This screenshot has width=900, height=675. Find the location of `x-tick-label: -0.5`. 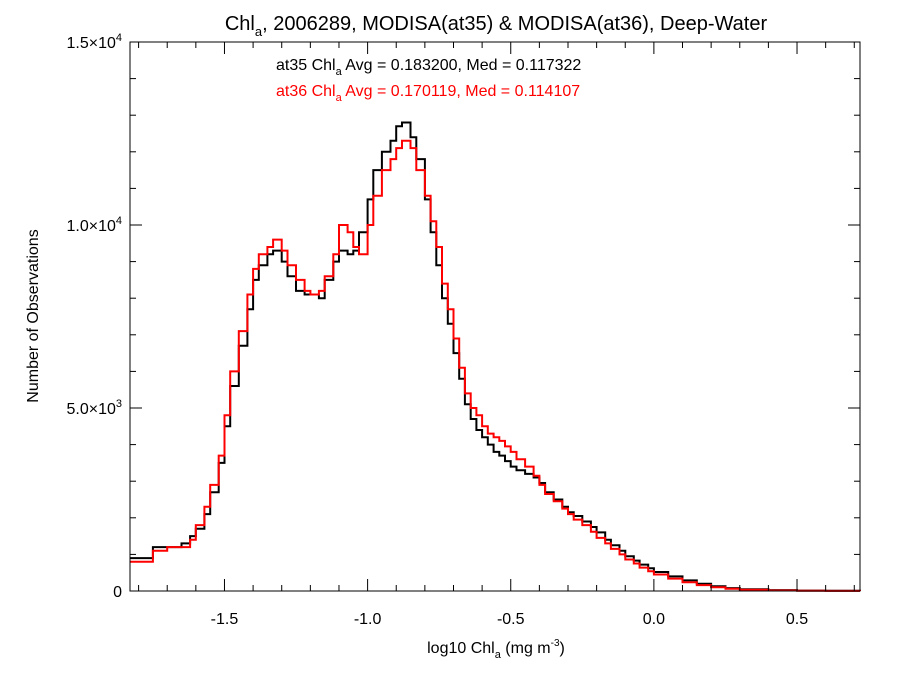

x-tick-label: -0.5 is located at coordinates (511, 619).